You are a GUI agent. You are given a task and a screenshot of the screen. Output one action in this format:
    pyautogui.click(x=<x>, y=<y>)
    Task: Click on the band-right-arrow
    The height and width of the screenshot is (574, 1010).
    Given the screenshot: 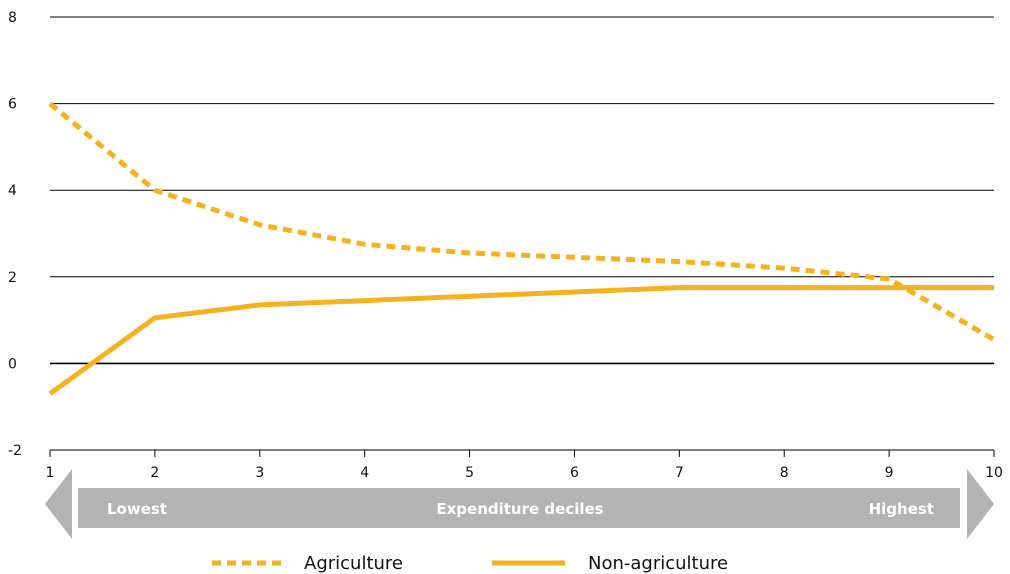 What is the action you would take?
    pyautogui.click(x=980, y=504)
    